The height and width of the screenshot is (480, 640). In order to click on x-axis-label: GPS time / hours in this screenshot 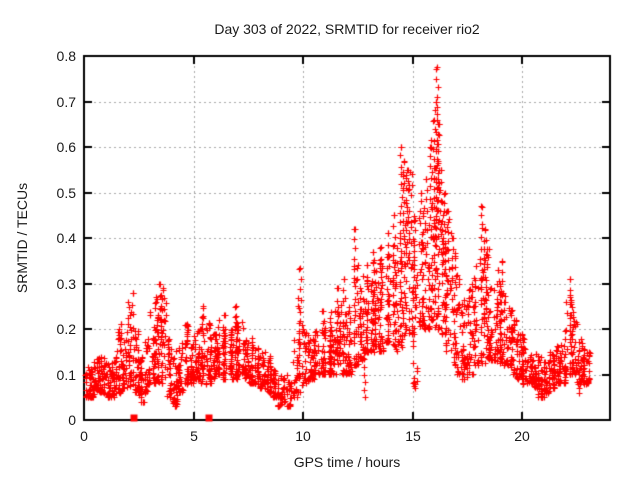, I will do `click(347, 462)`.